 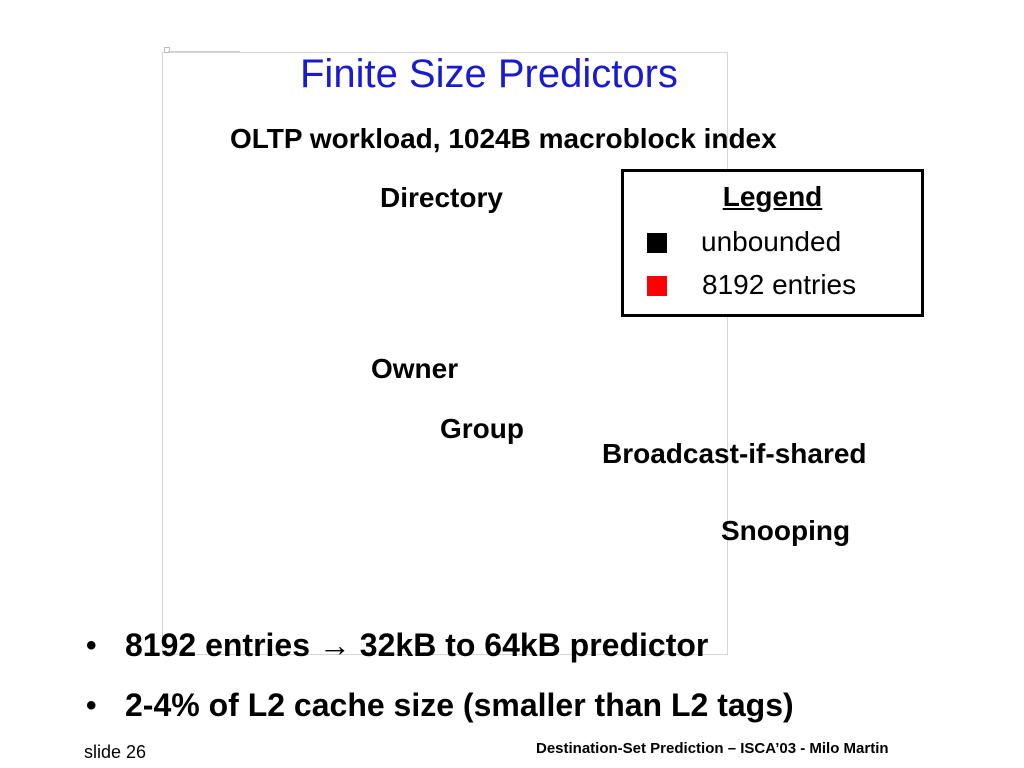 What do you see at coordinates (415, 368) in the screenshot?
I see `label-owner: Owner` at bounding box center [415, 368].